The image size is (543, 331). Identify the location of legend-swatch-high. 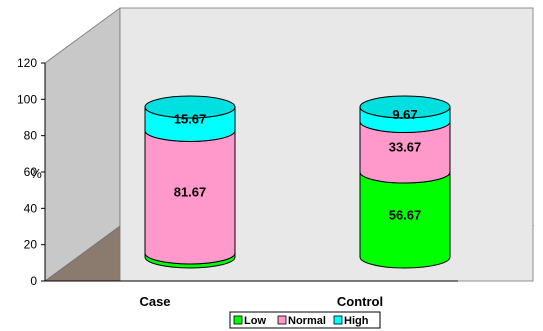
(338, 320).